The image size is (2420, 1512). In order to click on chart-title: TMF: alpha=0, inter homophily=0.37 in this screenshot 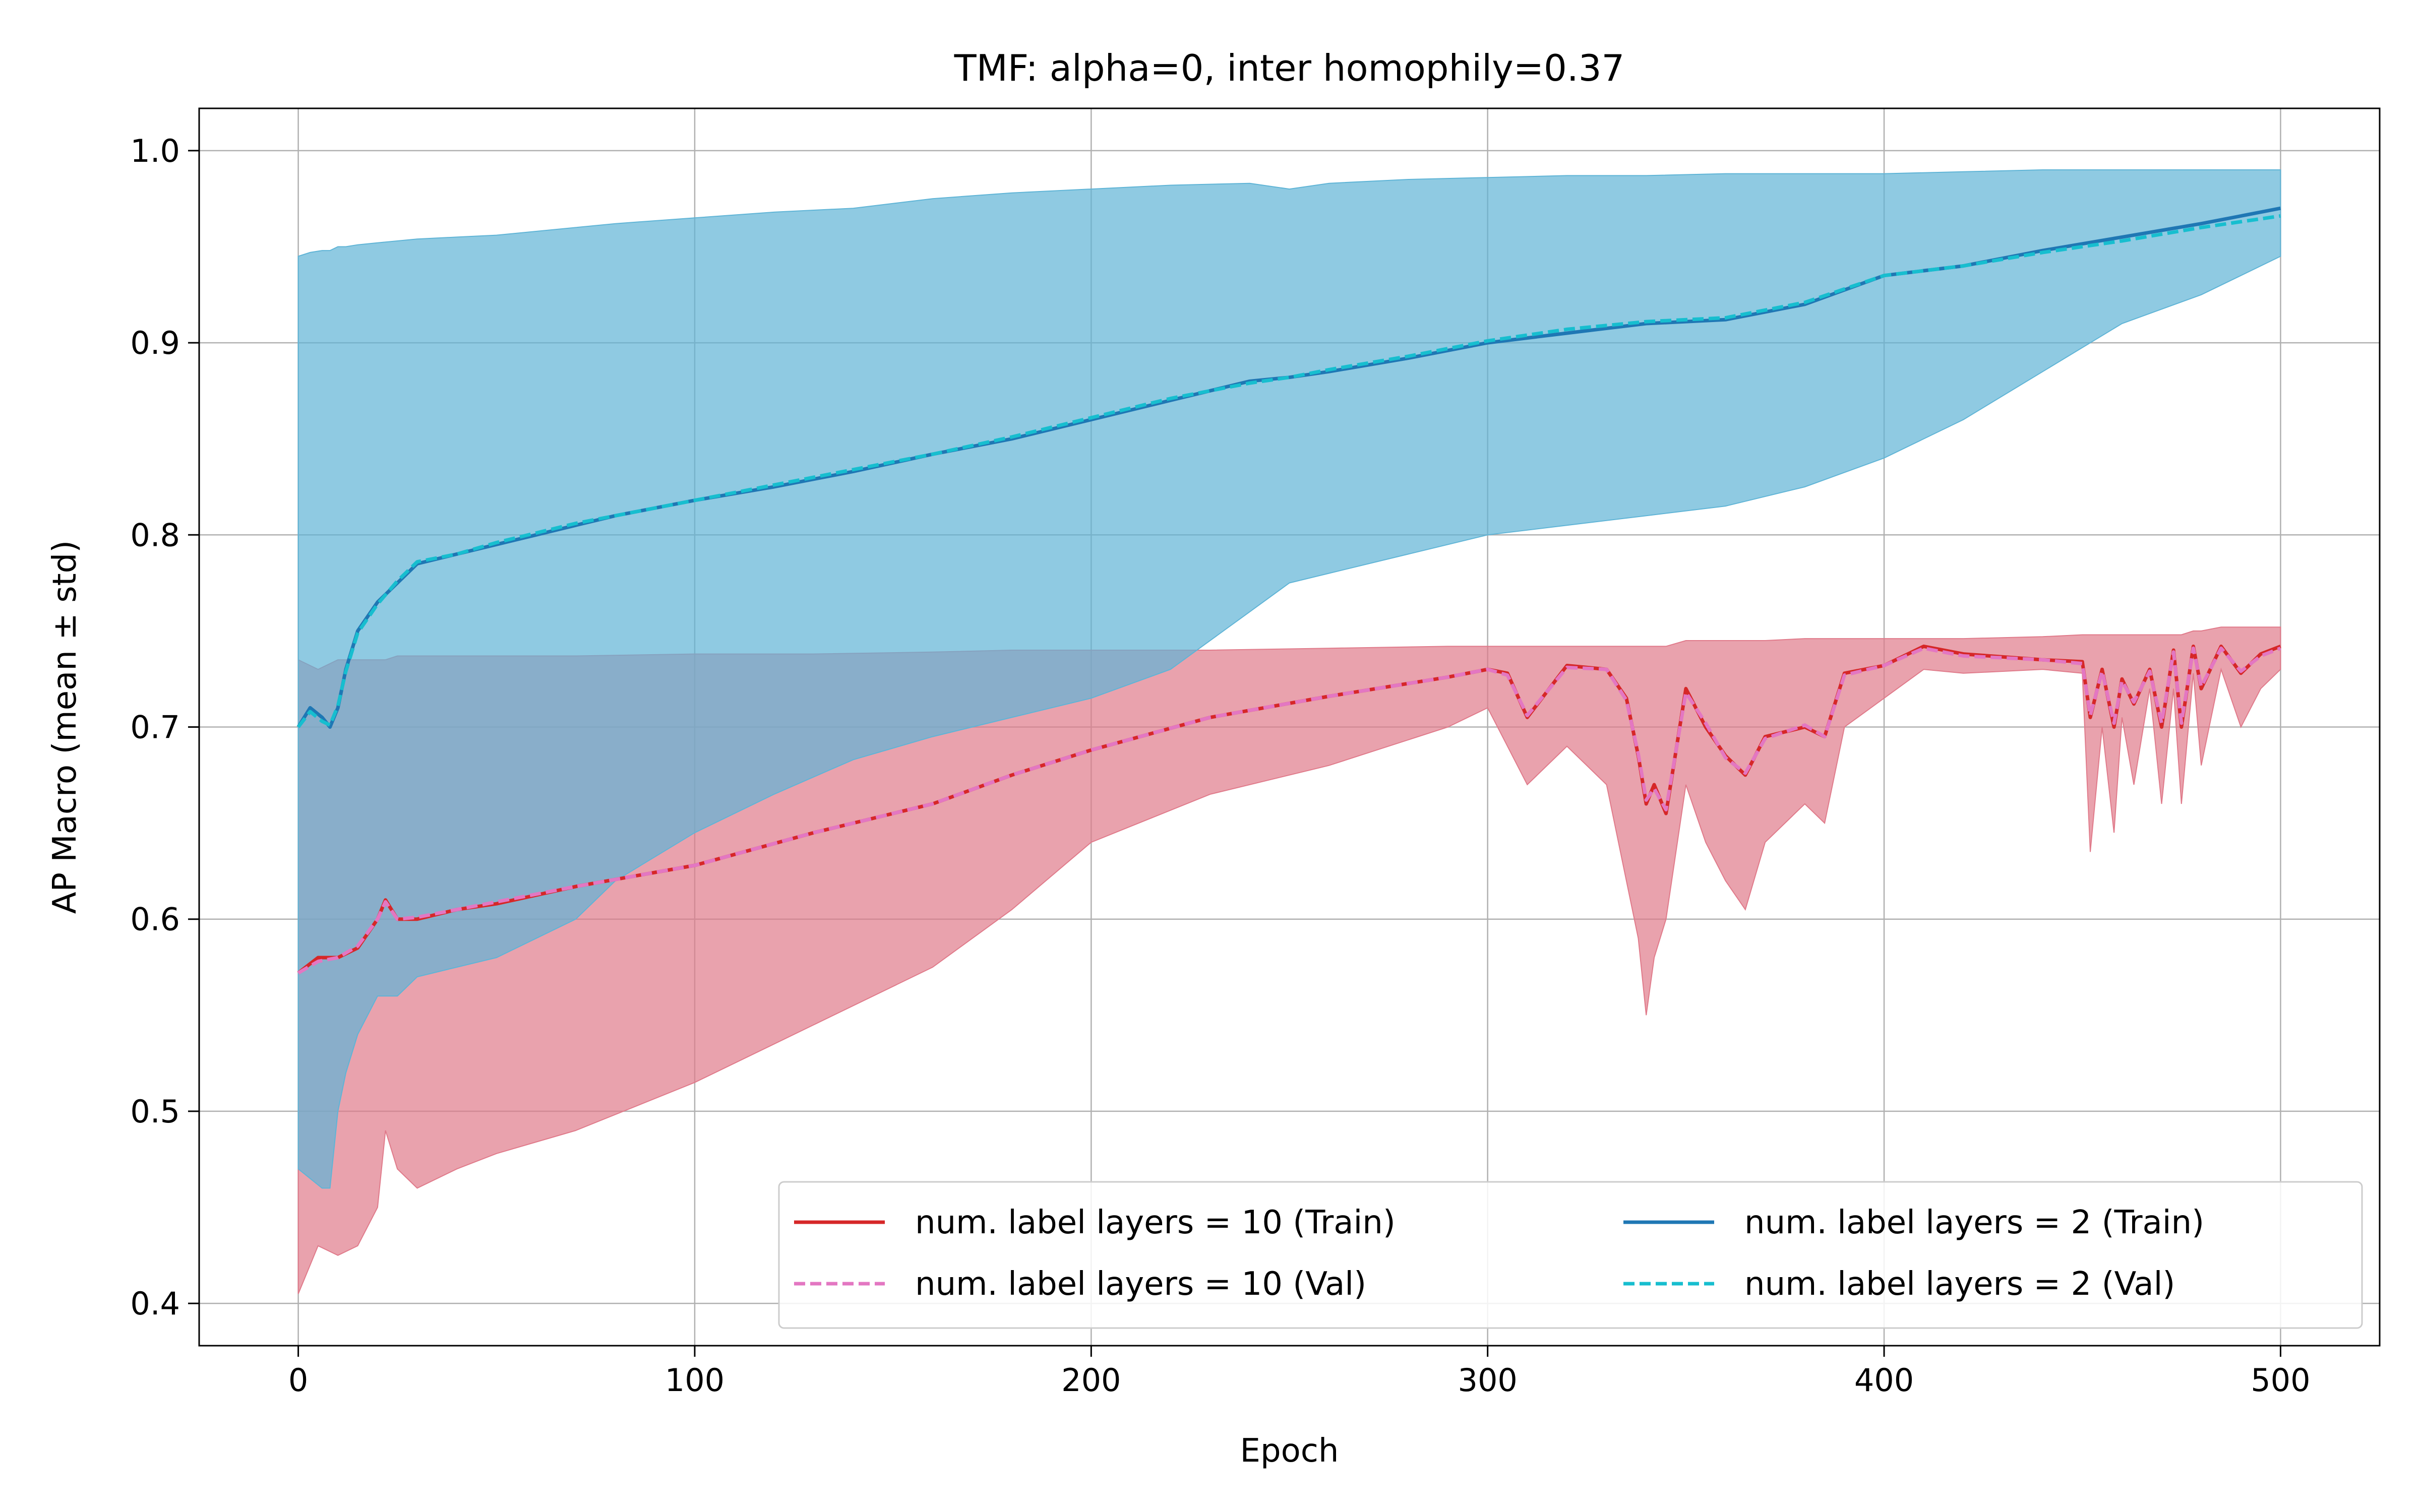, I will do `click(1289, 68)`.